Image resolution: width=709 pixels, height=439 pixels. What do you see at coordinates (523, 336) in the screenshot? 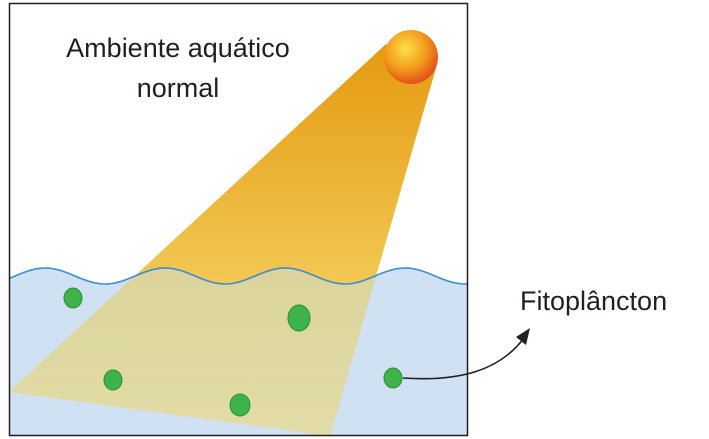
I see `arrow-head` at bounding box center [523, 336].